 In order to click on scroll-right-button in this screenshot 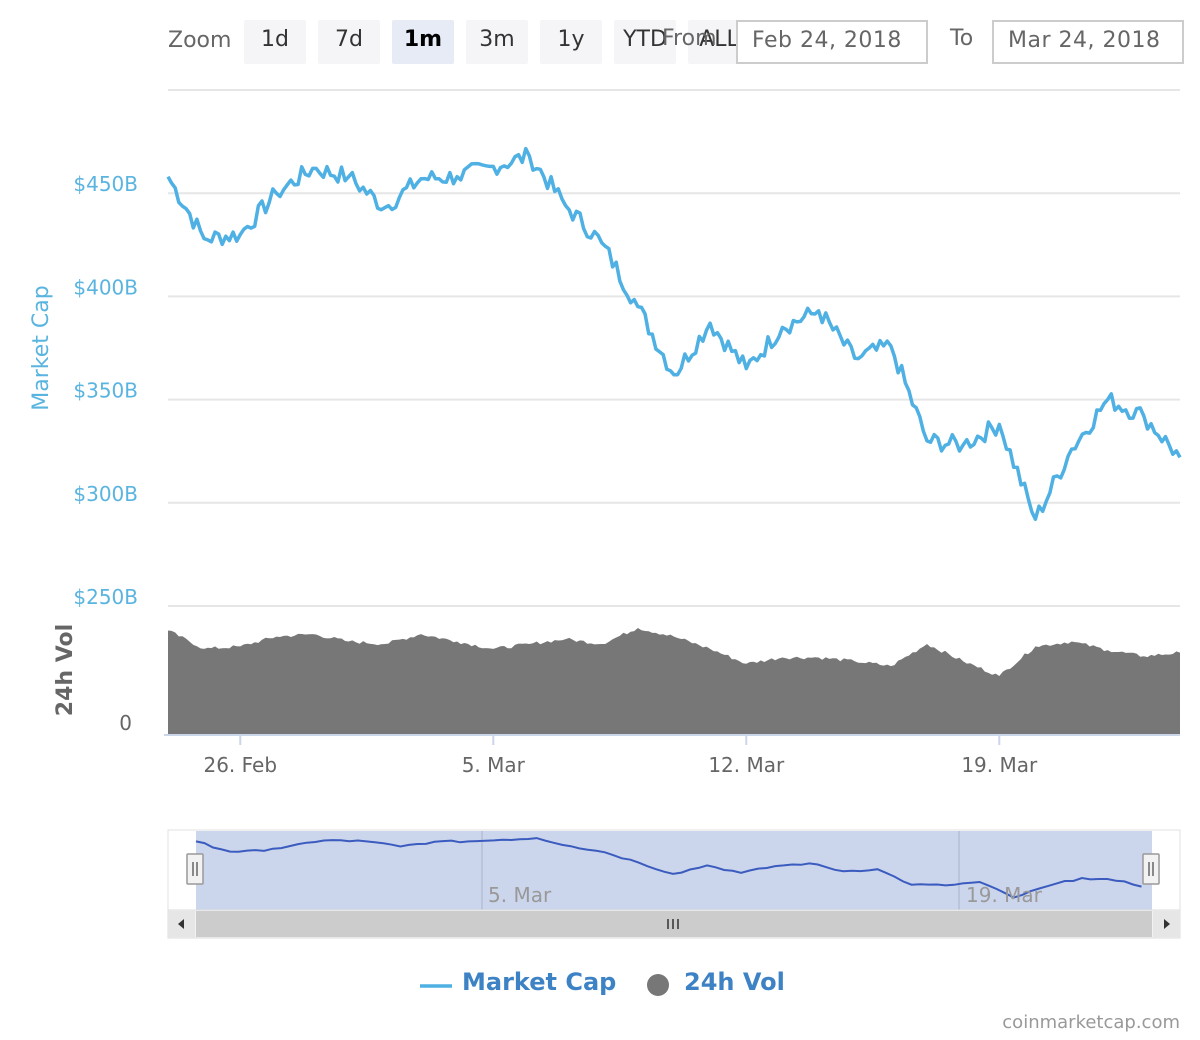, I will do `click(1166, 924)`.